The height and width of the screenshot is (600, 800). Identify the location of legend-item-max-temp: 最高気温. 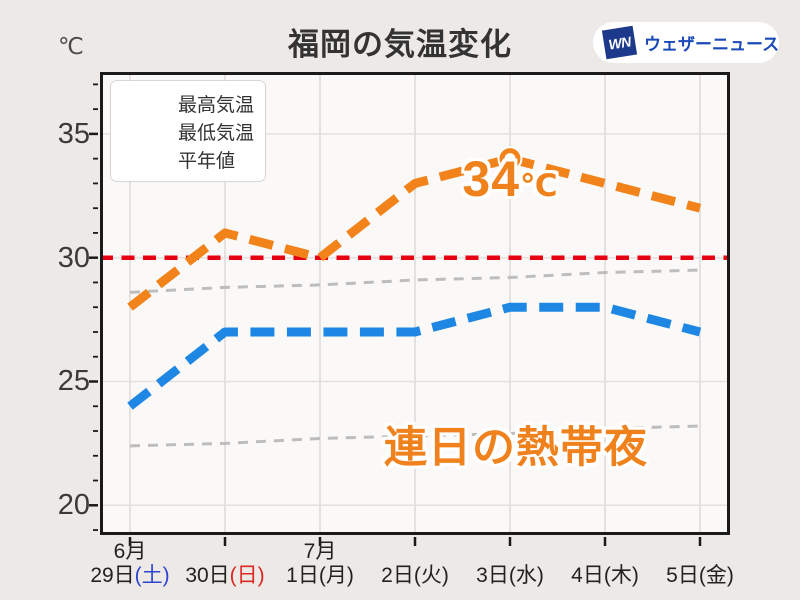
(189, 103).